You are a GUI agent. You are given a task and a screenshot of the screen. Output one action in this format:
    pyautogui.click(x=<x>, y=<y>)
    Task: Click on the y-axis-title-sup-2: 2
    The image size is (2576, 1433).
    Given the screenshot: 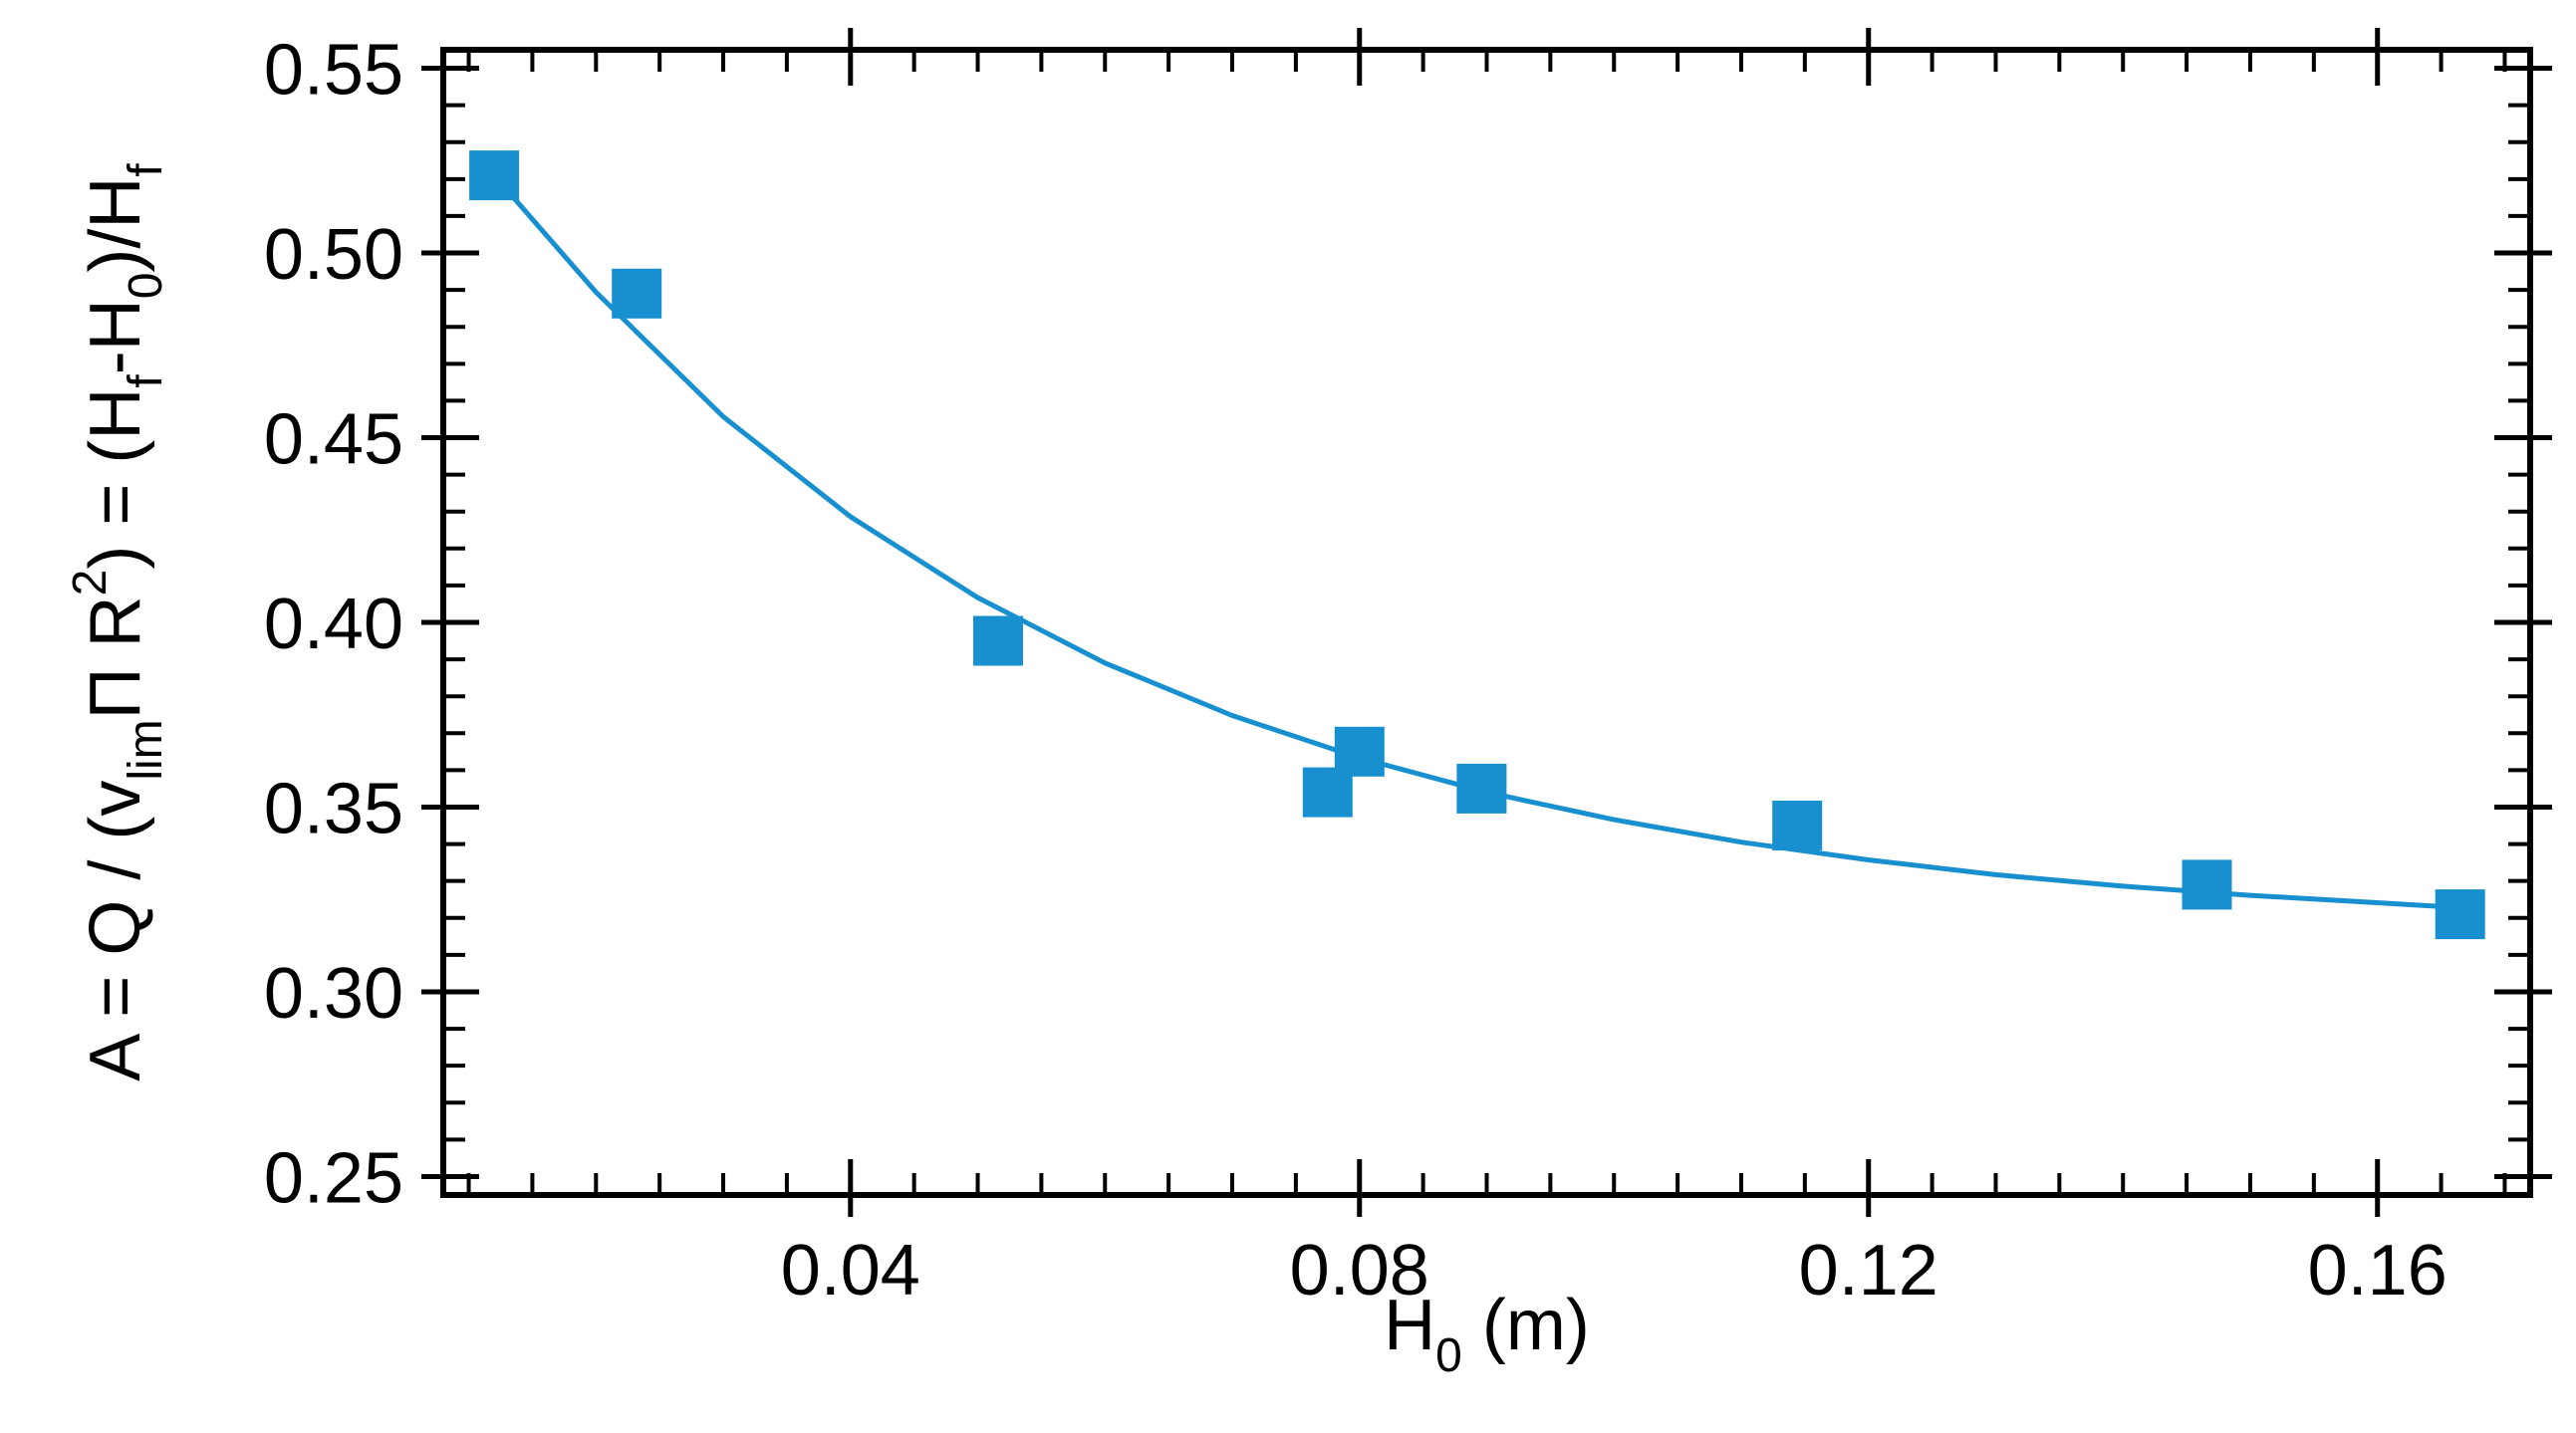 What is the action you would take?
    pyautogui.click(x=90, y=583)
    